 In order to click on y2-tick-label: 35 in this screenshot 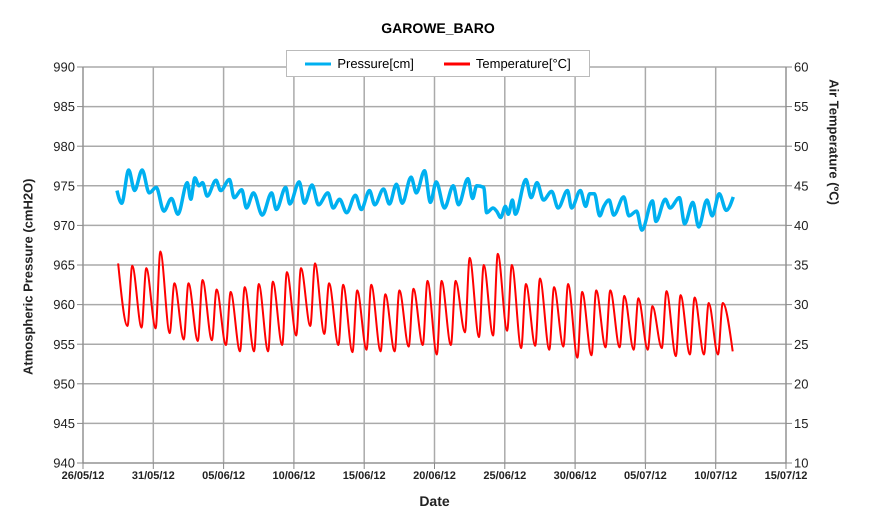, I will do `click(801, 265)`.